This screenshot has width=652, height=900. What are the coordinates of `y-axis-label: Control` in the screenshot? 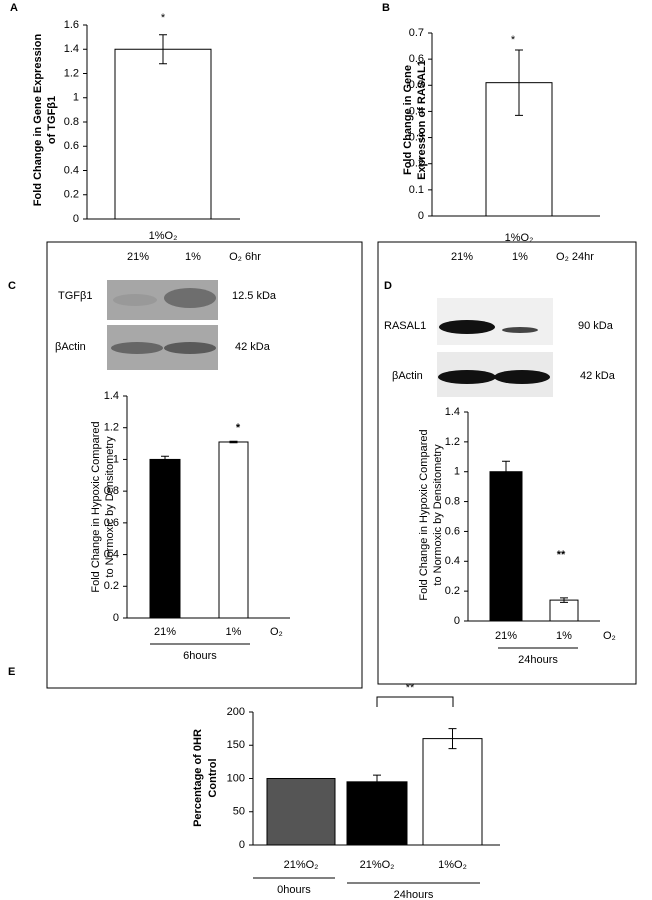 It's located at (213, 777).